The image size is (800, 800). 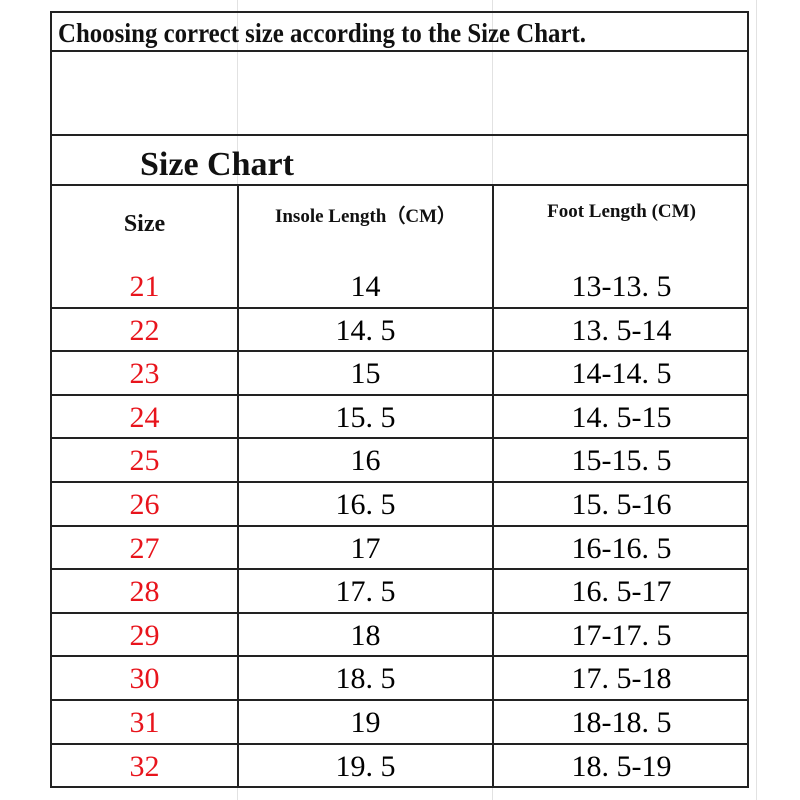 I want to click on foot-cell: 14-14. 5, so click(x=621, y=374).